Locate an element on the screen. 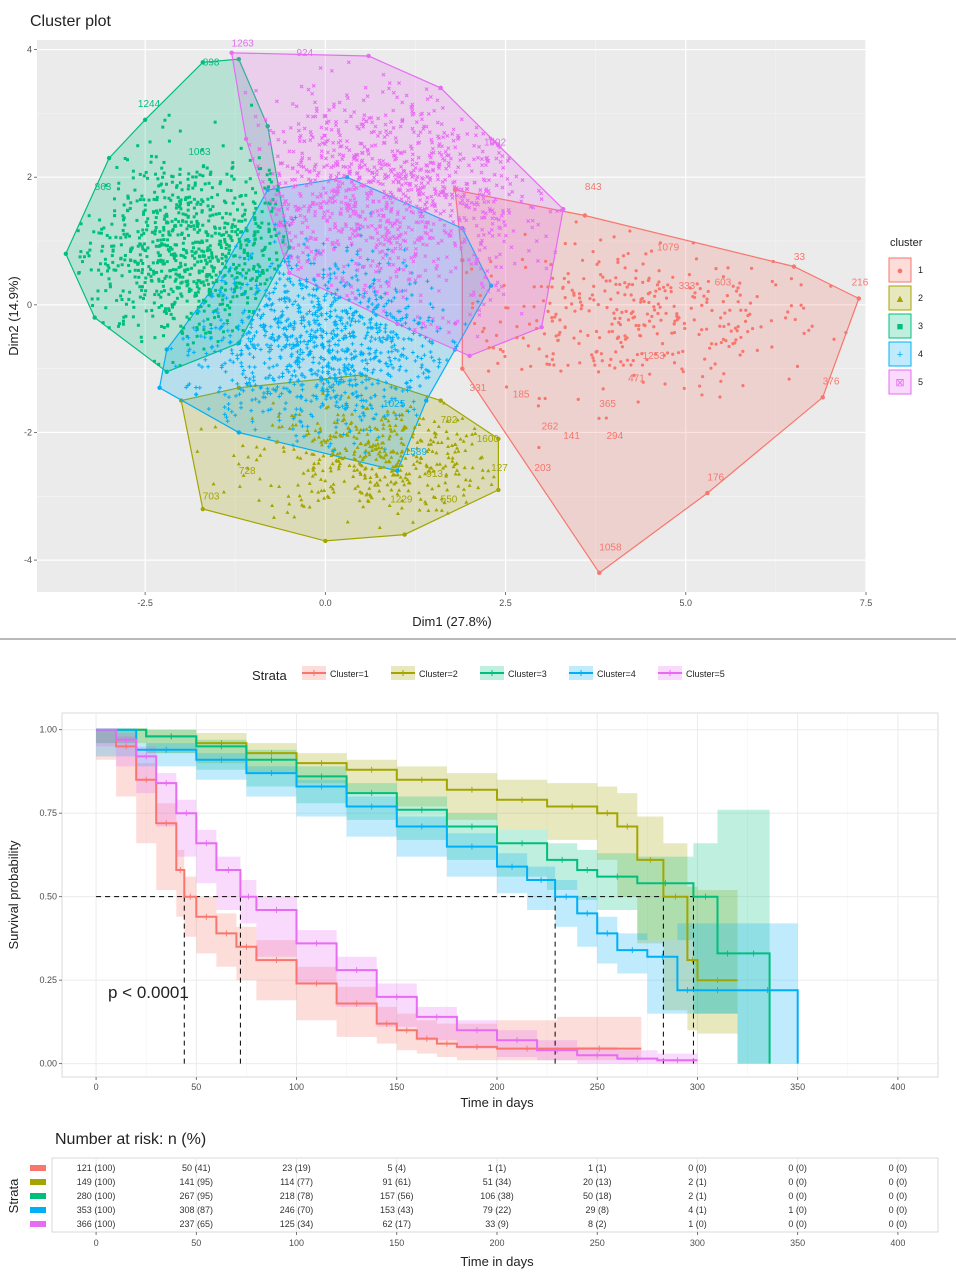  risk-table-cell: 4 (1) is located at coordinates (697, 1210).